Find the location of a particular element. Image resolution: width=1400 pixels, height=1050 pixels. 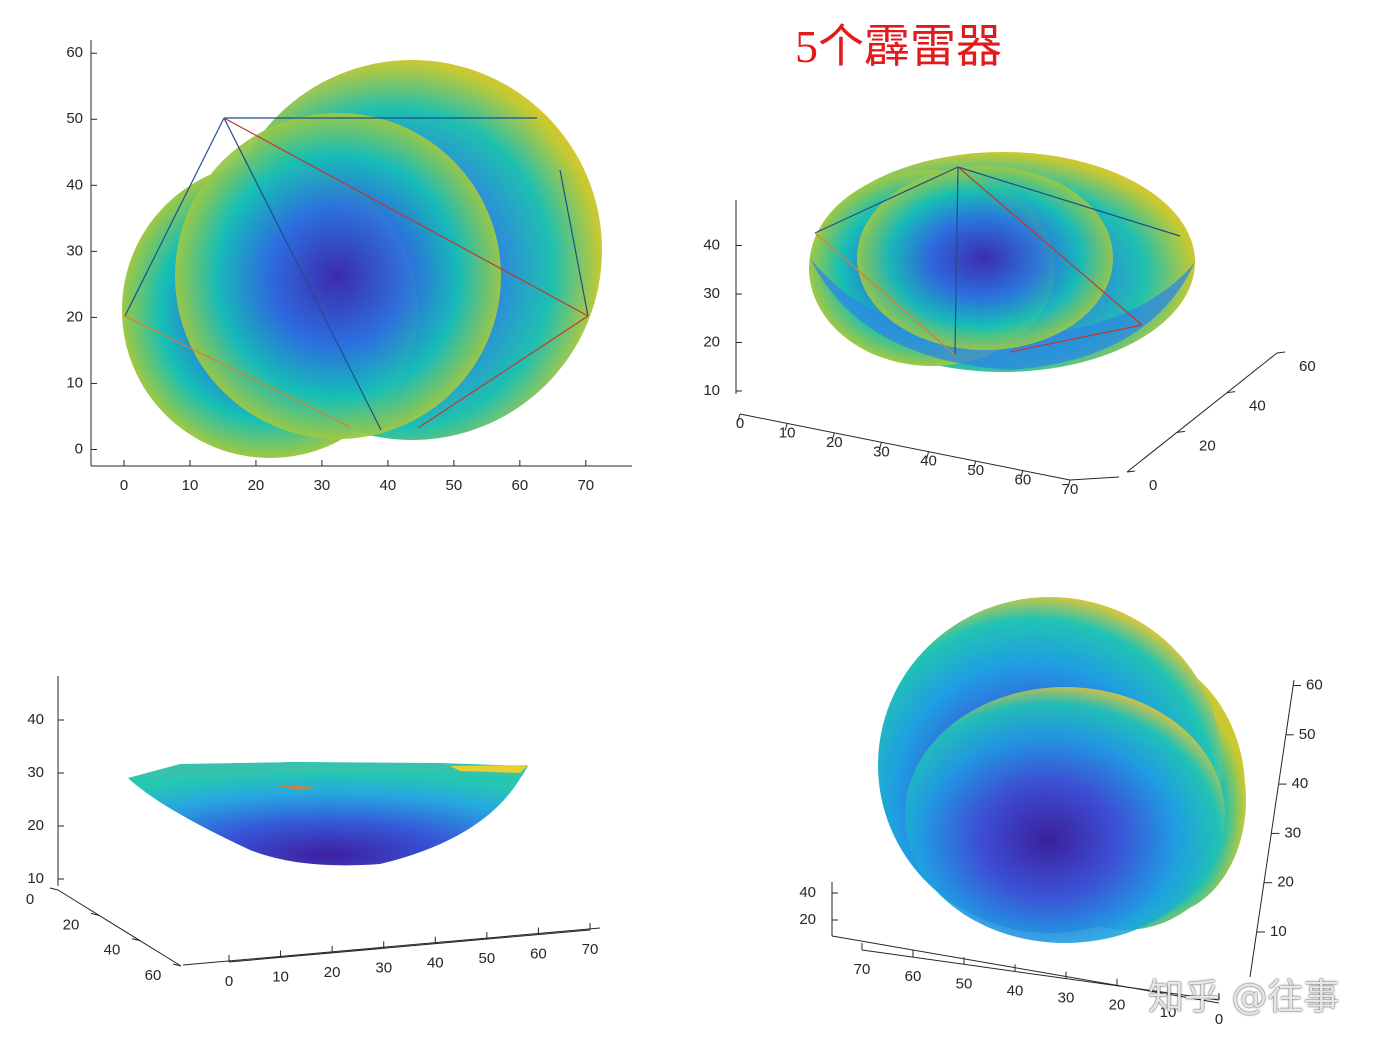

subplot-3d-perspective: 0 10 20 30 40 50 60 70 0 20 40 60 10 20 30 40 is located at coordinates (1009, 325).